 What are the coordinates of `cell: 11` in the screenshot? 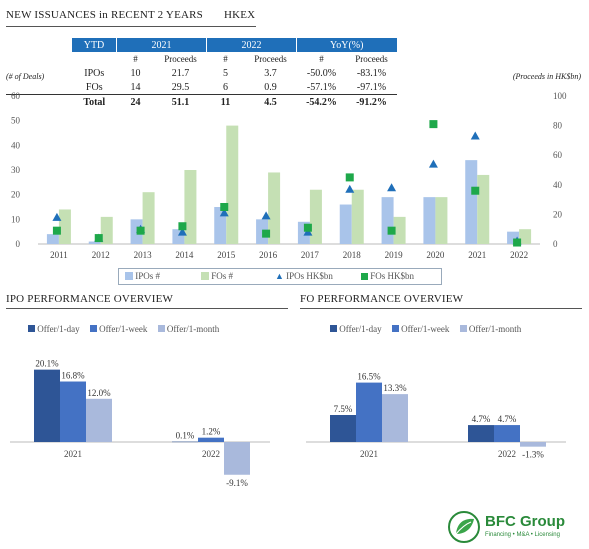 It's located at (225, 102).